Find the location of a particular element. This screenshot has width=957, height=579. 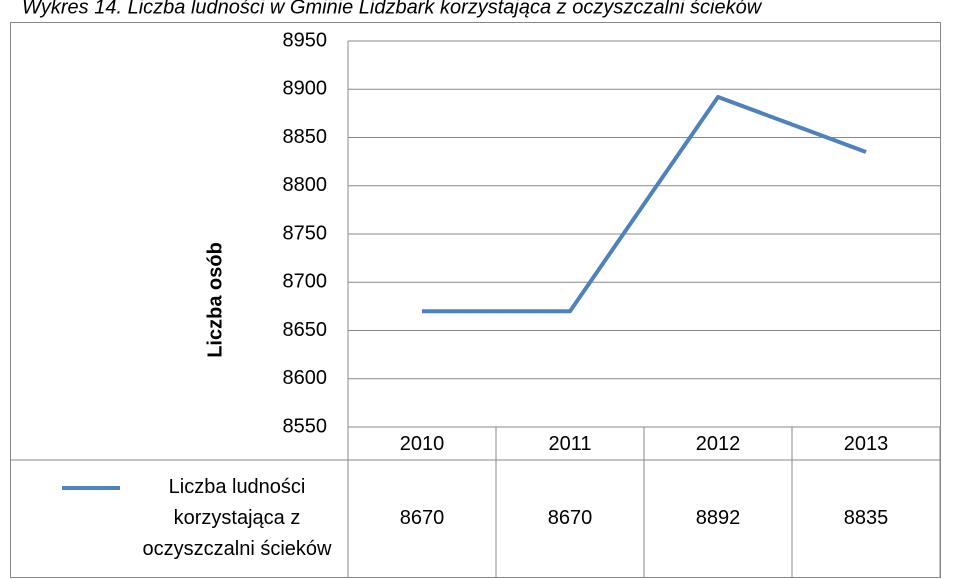

x-tick-label: 2012 is located at coordinates (718, 444).